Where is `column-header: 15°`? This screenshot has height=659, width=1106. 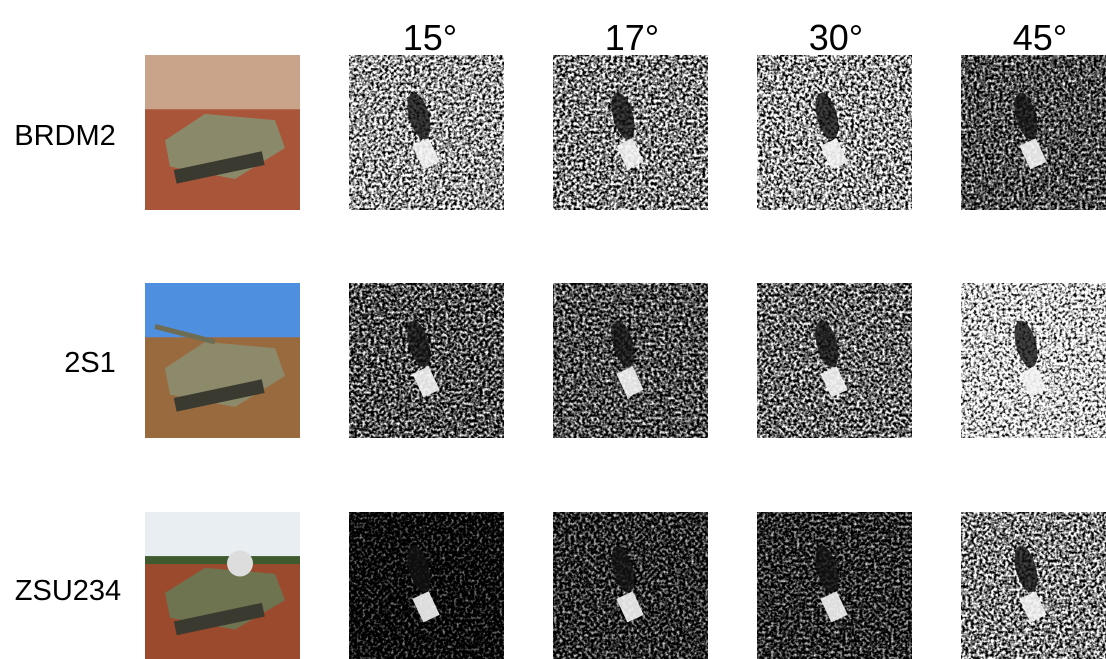
column-header: 15° is located at coordinates (430, 37).